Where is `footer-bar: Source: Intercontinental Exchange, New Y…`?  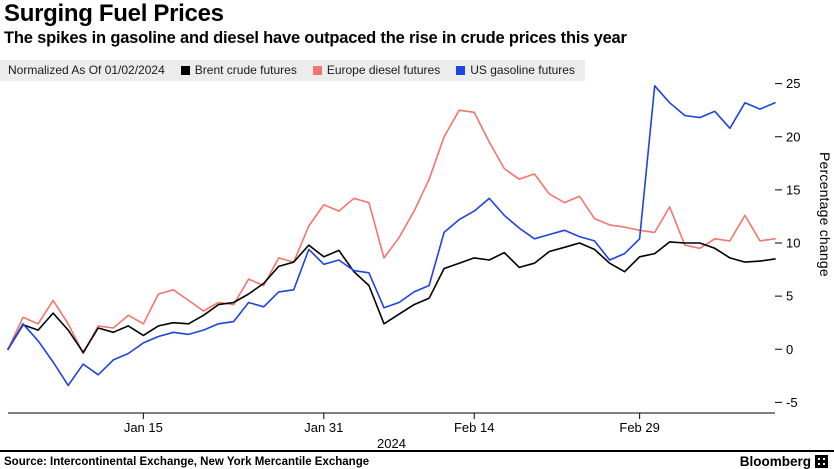 footer-bar: Source: Intercontinental Exchange, New Y… is located at coordinates (417, 459).